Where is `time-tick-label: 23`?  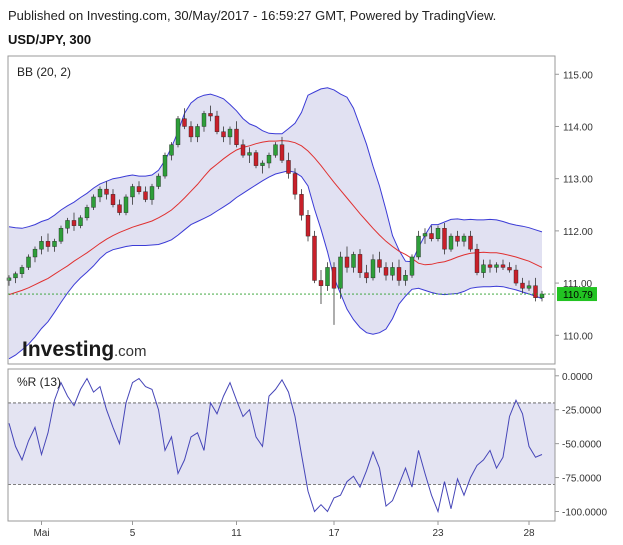
time-tick-label: 23 is located at coordinates (438, 533).